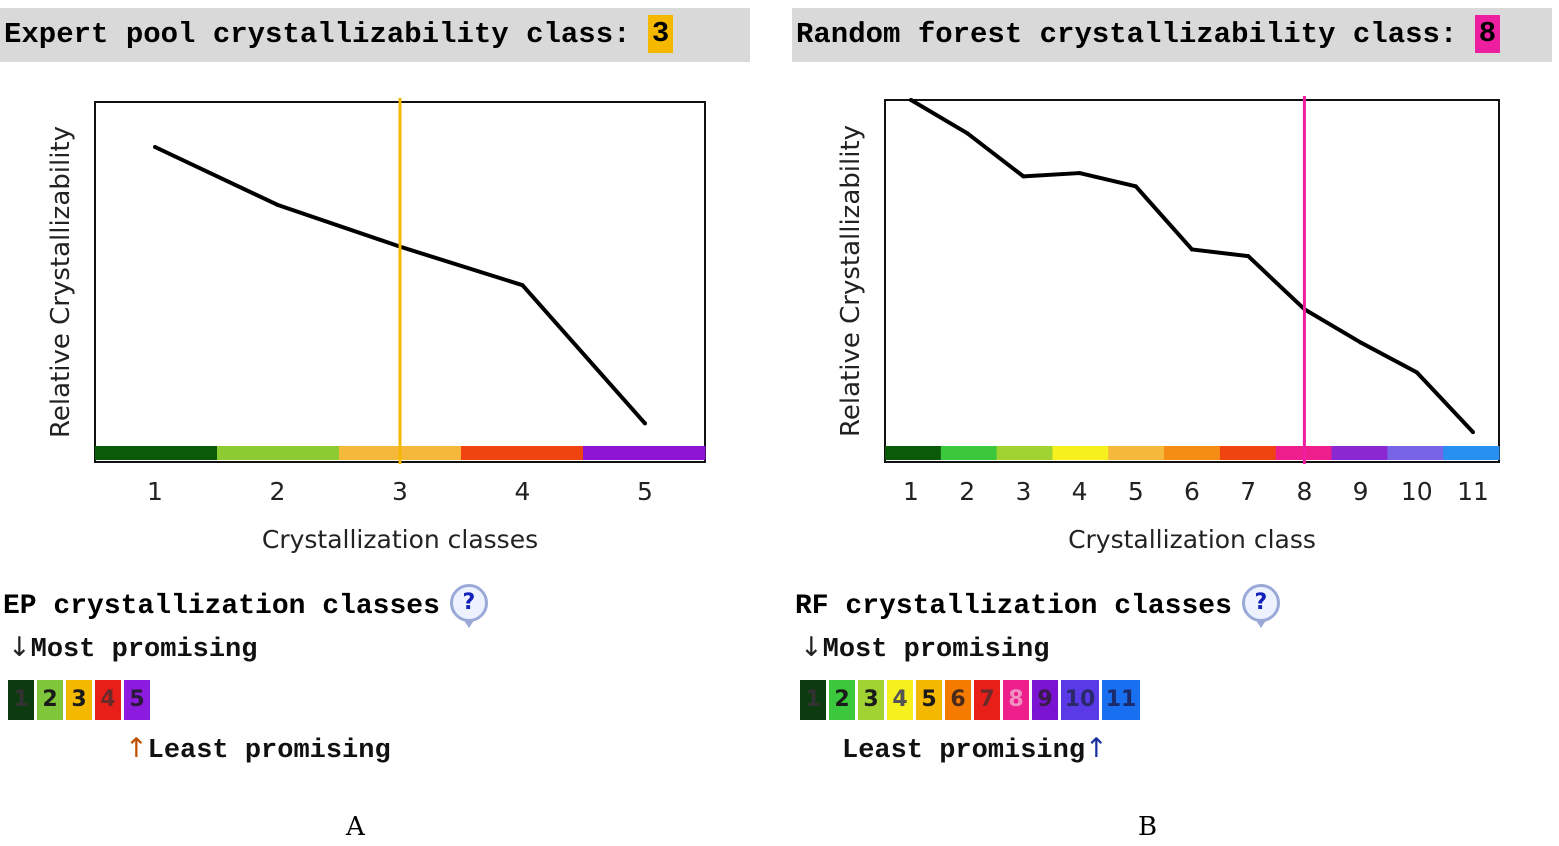 This screenshot has width=1559, height=846. Describe the element at coordinates (1023, 491) in the screenshot. I see `rf-x-tick-3: 3` at that location.